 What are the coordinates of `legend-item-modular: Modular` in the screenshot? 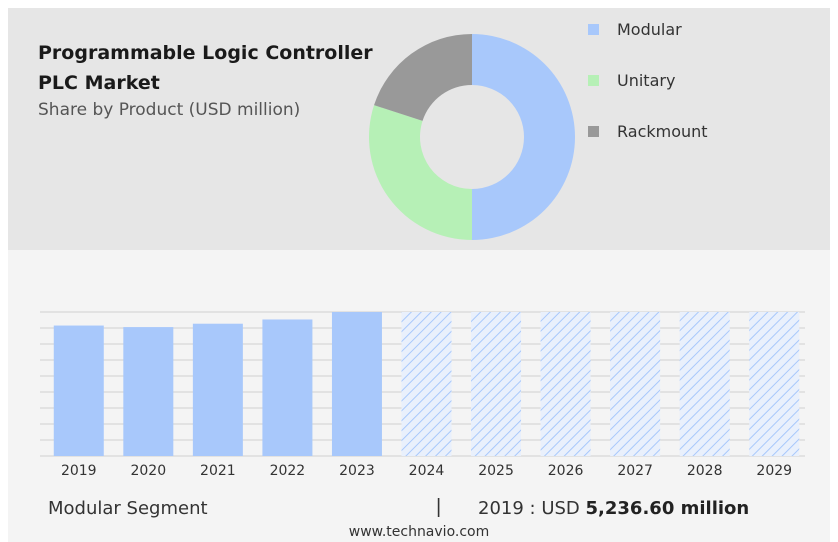 It's located at (635, 29).